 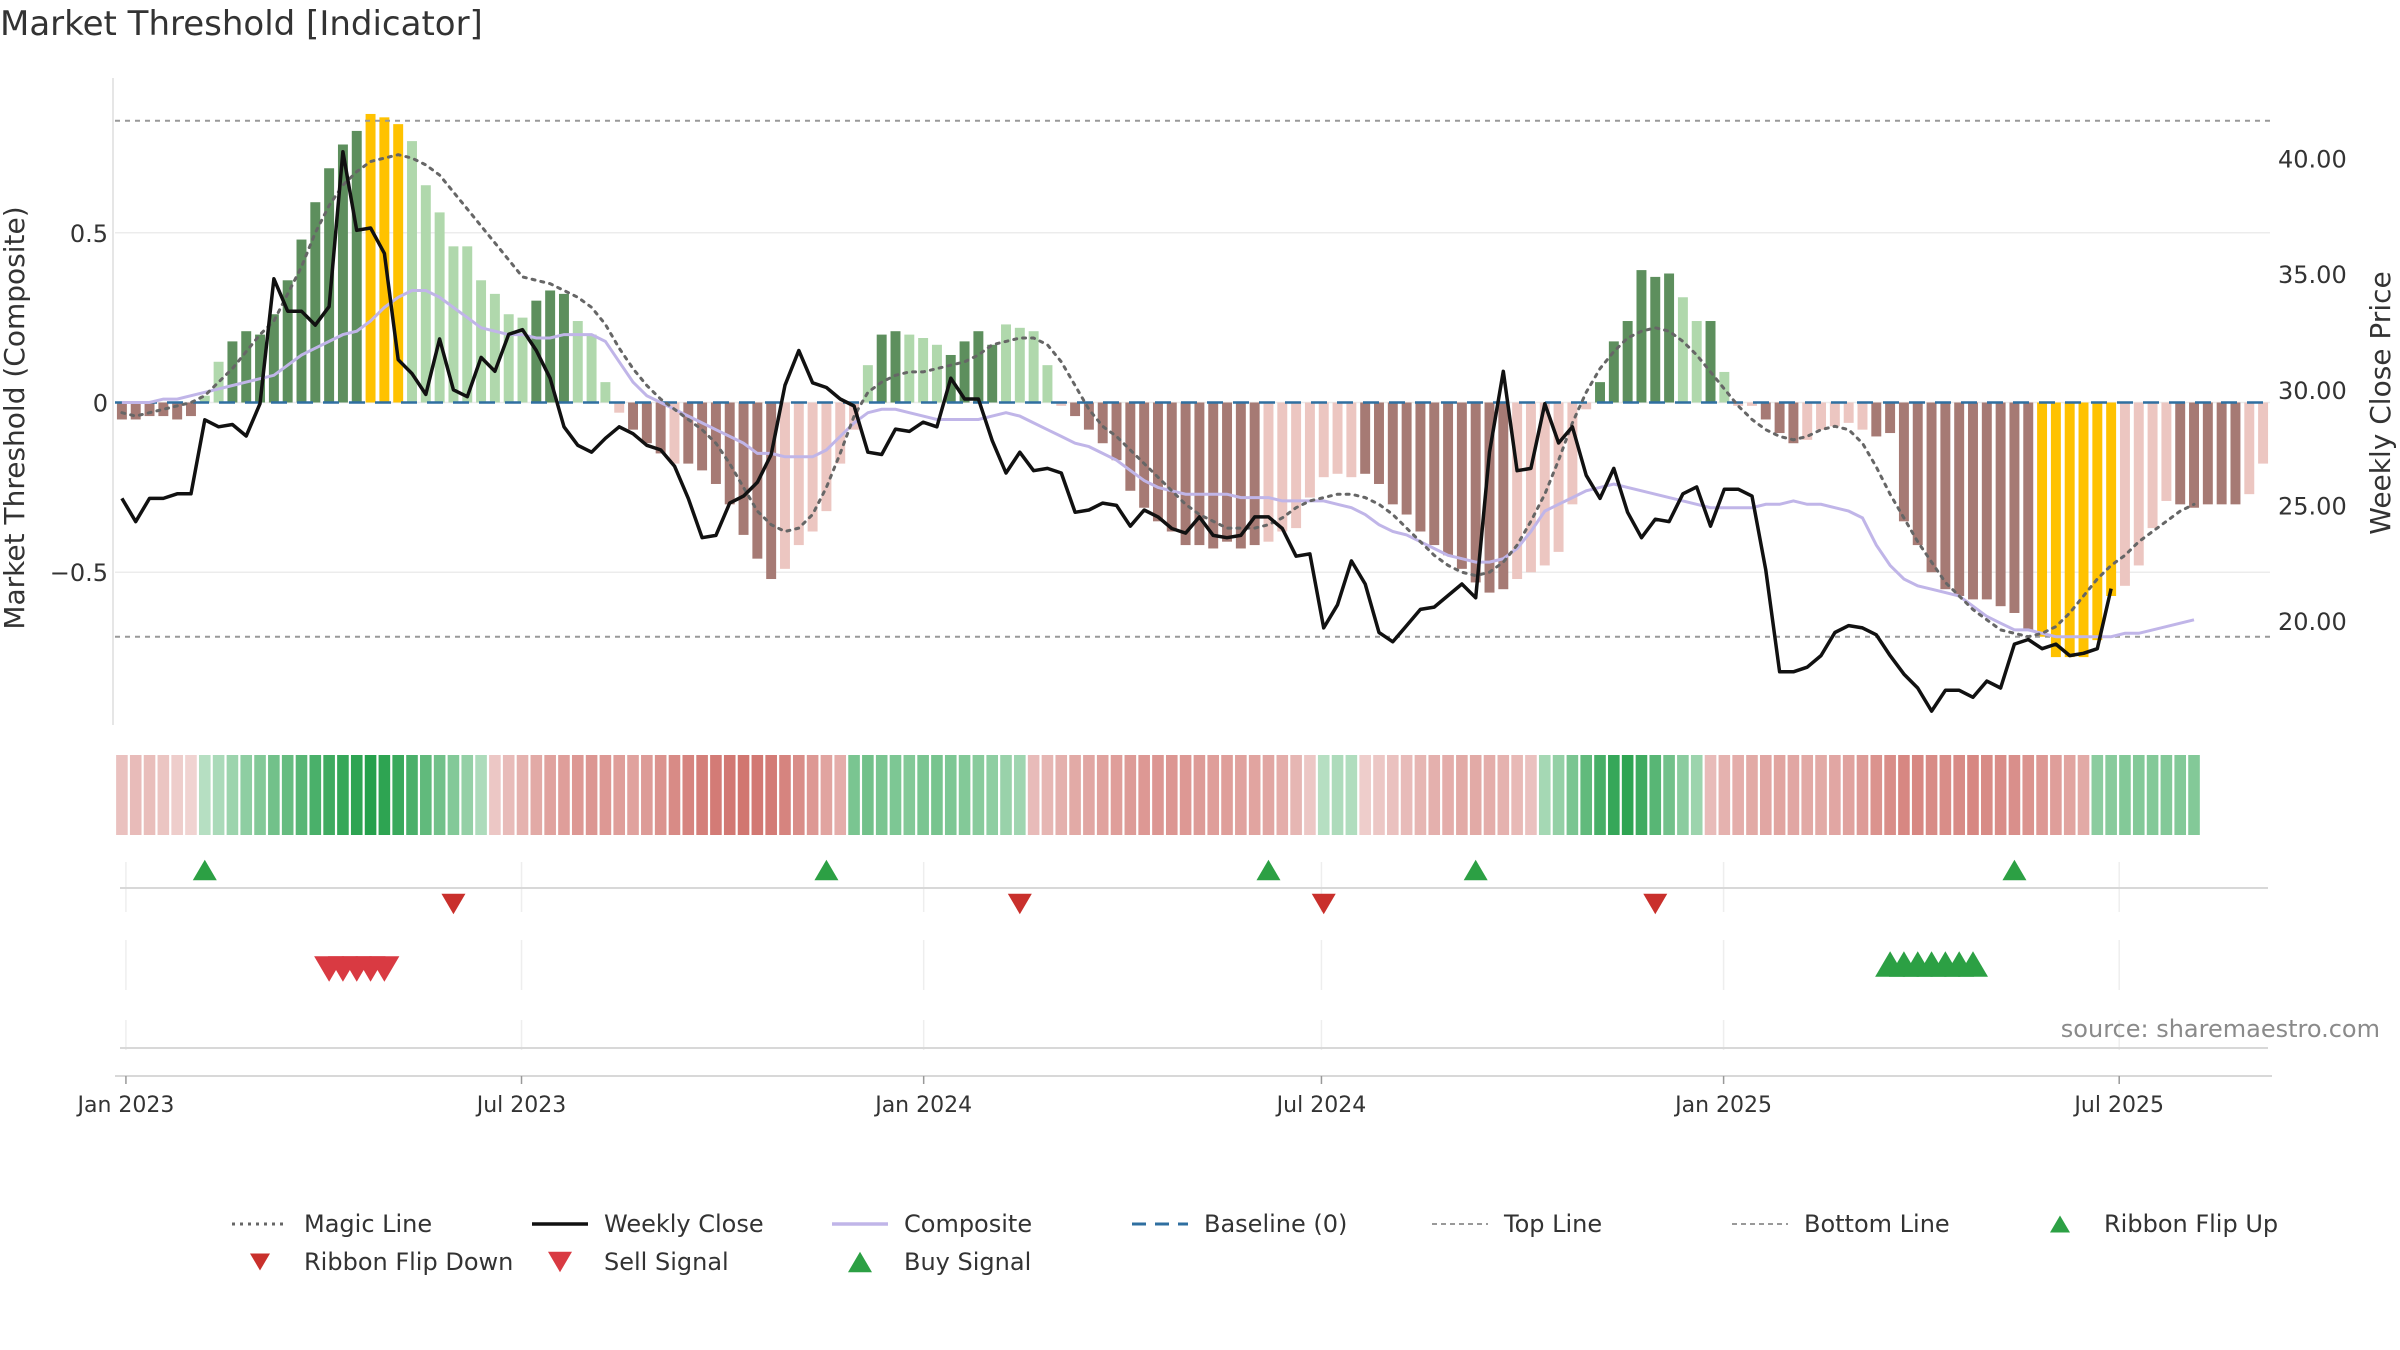 I want to click on y-right-tick-label: 25.00, so click(x=2312, y=506).